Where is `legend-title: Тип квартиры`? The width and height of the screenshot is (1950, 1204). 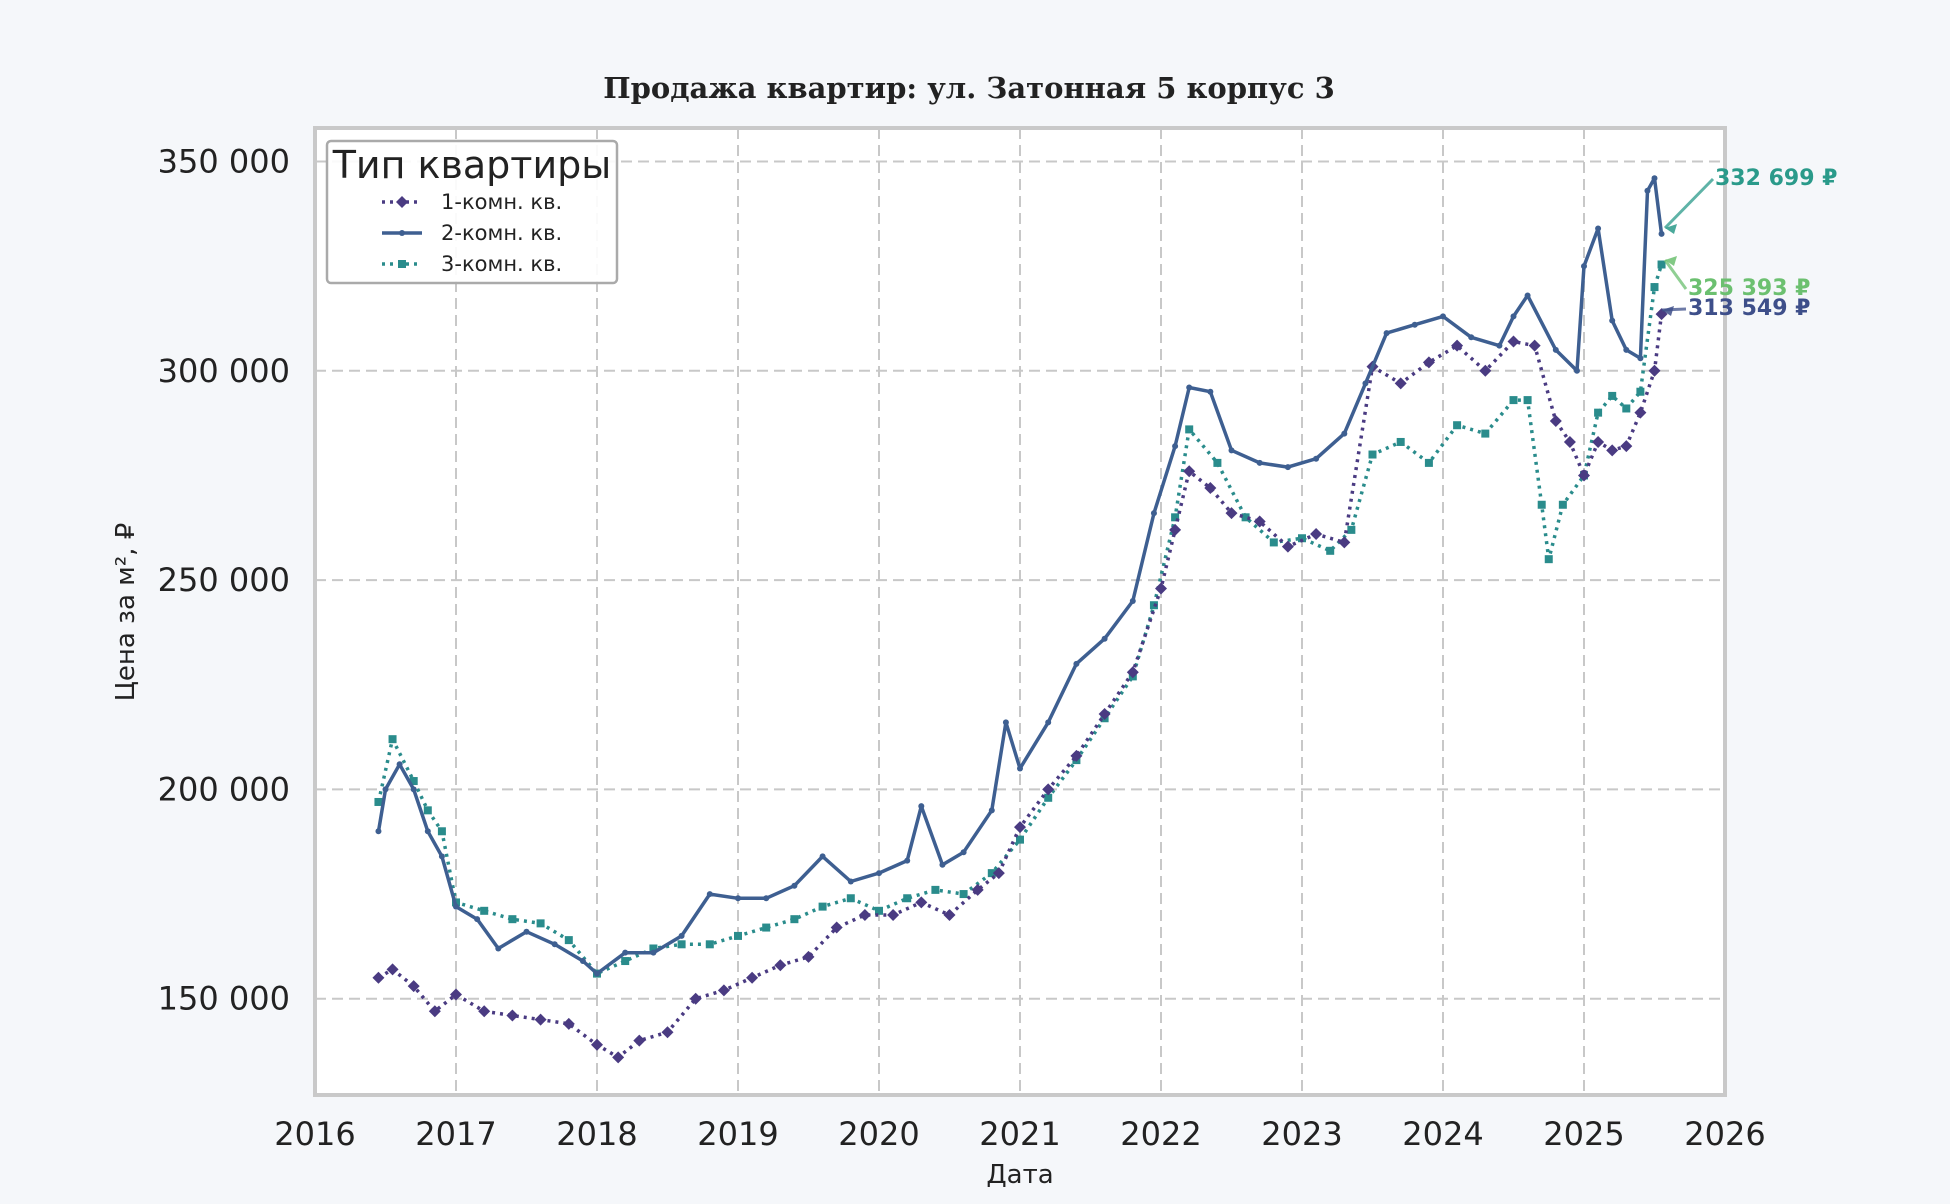 legend-title: Тип квартиры is located at coordinates (472, 165).